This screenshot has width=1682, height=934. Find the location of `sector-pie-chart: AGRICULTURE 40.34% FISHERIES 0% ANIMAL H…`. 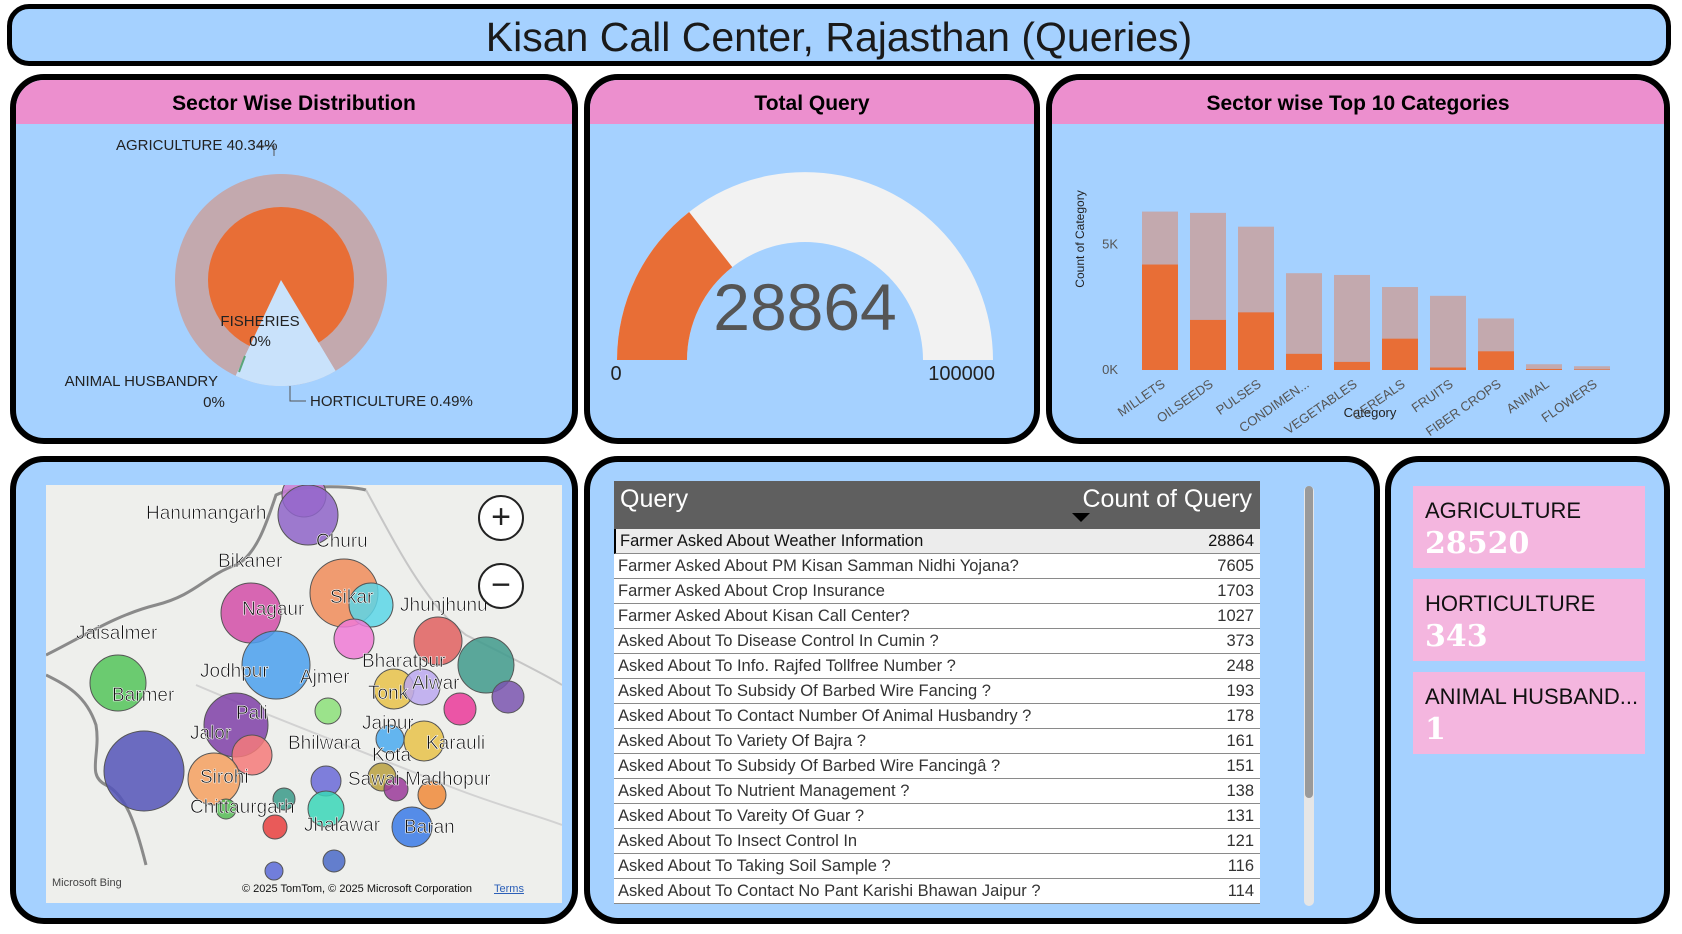

sector-pie-chart: AGRICULTURE 40.34% FISHERIES 0% ANIMAL H… is located at coordinates (269, 274).